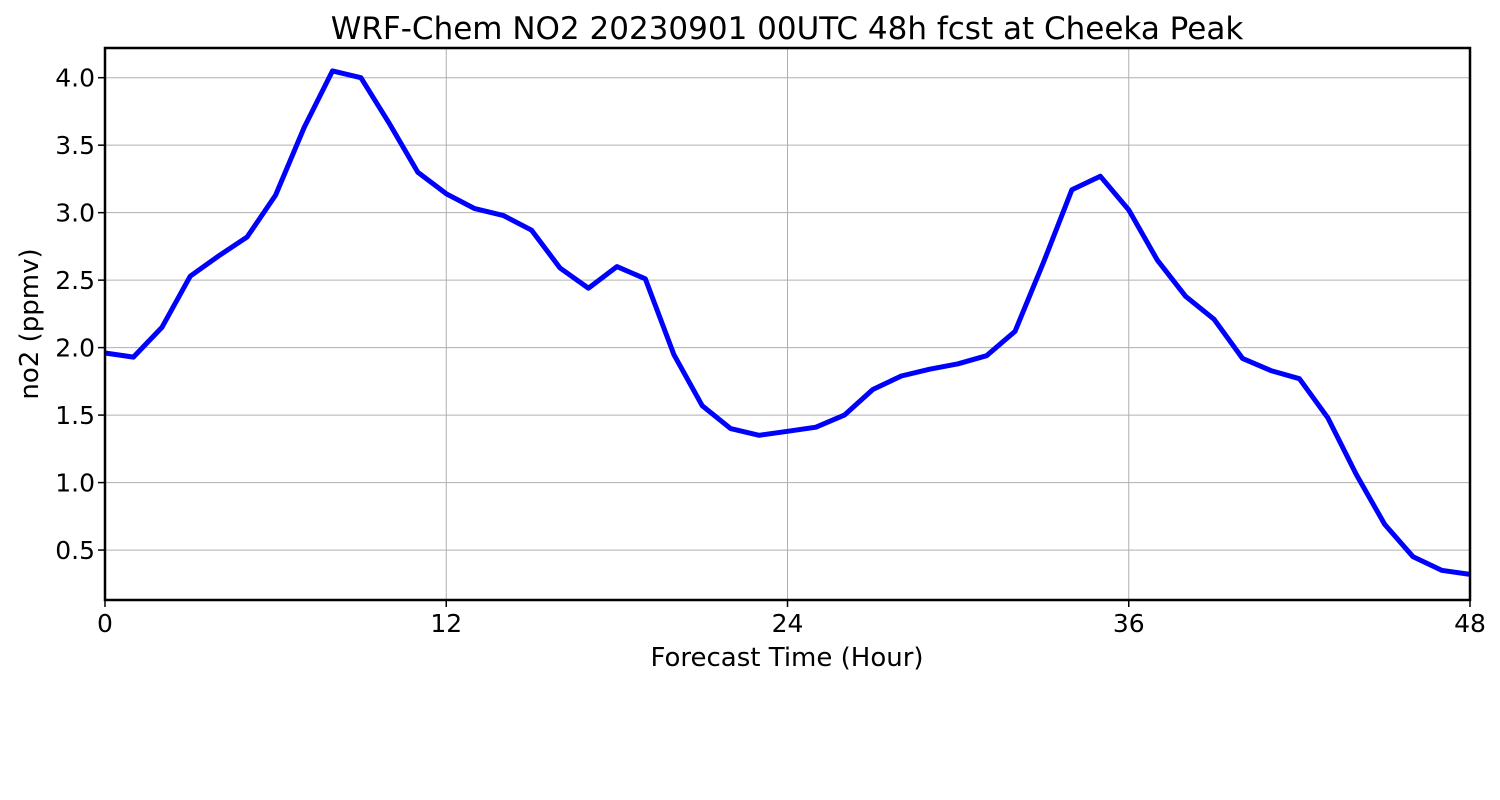  Describe the element at coordinates (105, 623) in the screenshot. I see `x-tick-label: 0` at that location.